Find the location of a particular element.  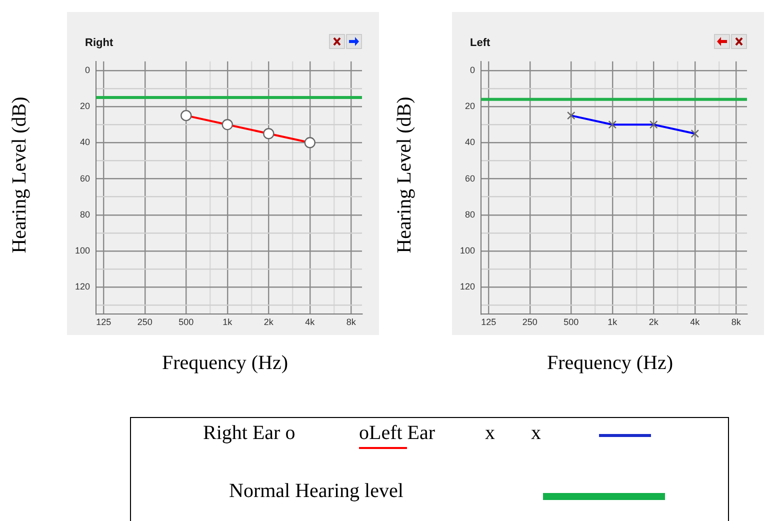

text: oLeft Ear is located at coordinates (397, 433).